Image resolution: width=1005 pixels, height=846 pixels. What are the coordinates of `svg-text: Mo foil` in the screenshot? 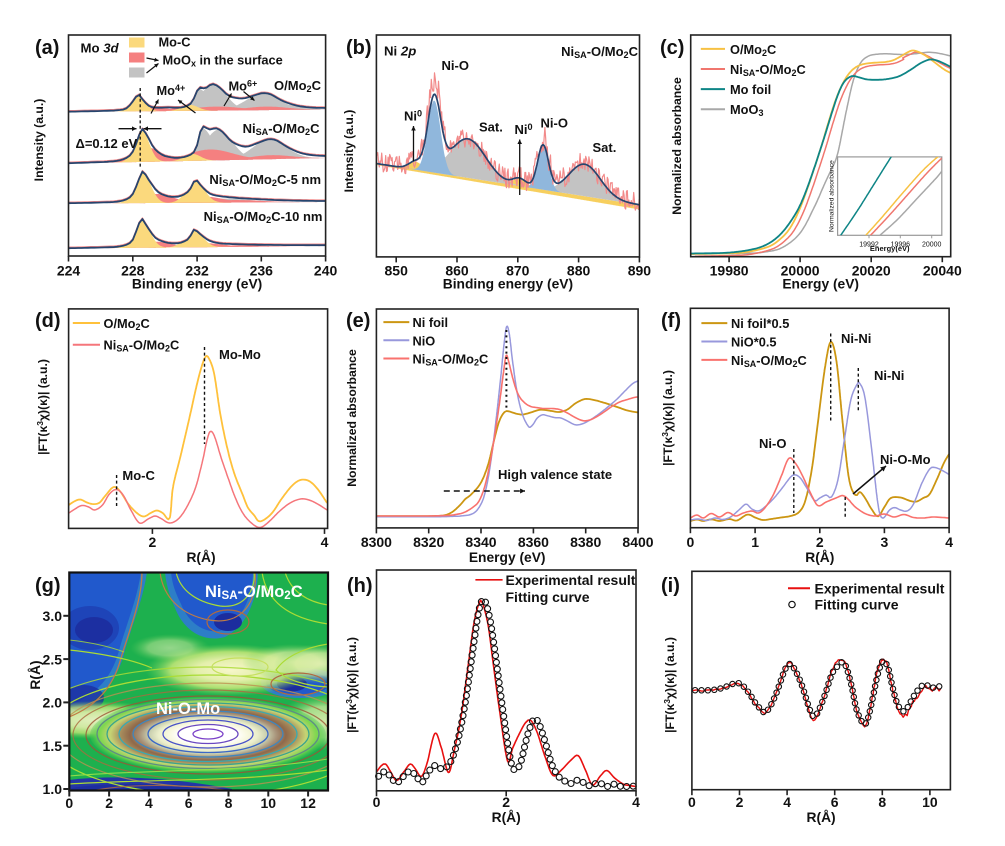 It's located at (750, 89).